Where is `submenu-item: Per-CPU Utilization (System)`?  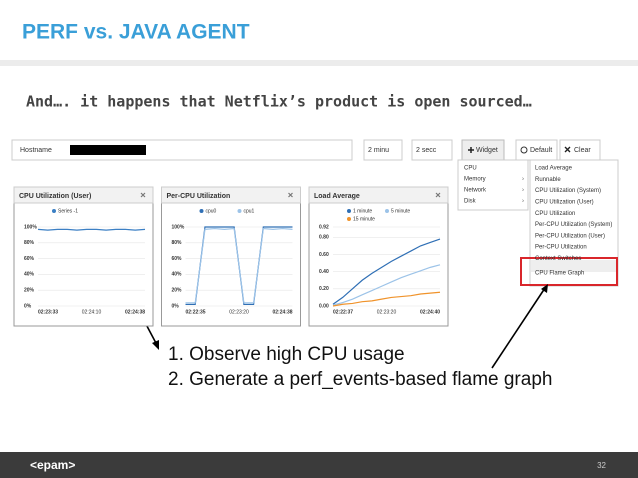
submenu-item: Per-CPU Utilization (System) is located at coordinates (573, 225).